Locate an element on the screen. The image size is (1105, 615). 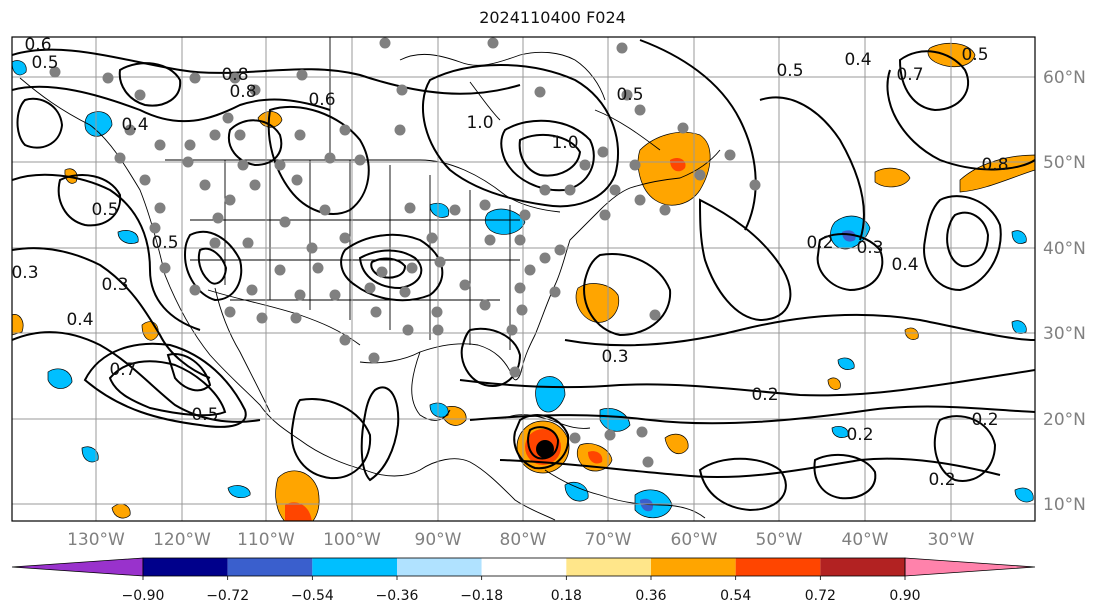
colorbar-tick-label: 0.90 is located at coordinates (904, 596).